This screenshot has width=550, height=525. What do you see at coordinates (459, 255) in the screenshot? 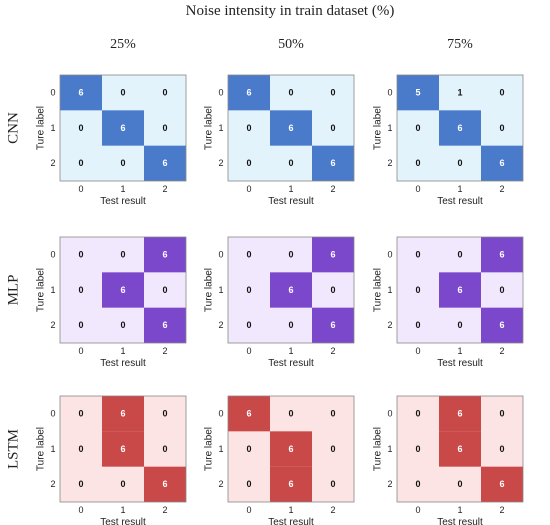
I see `cell-value-mlp-75-0-1: 0` at bounding box center [459, 255].